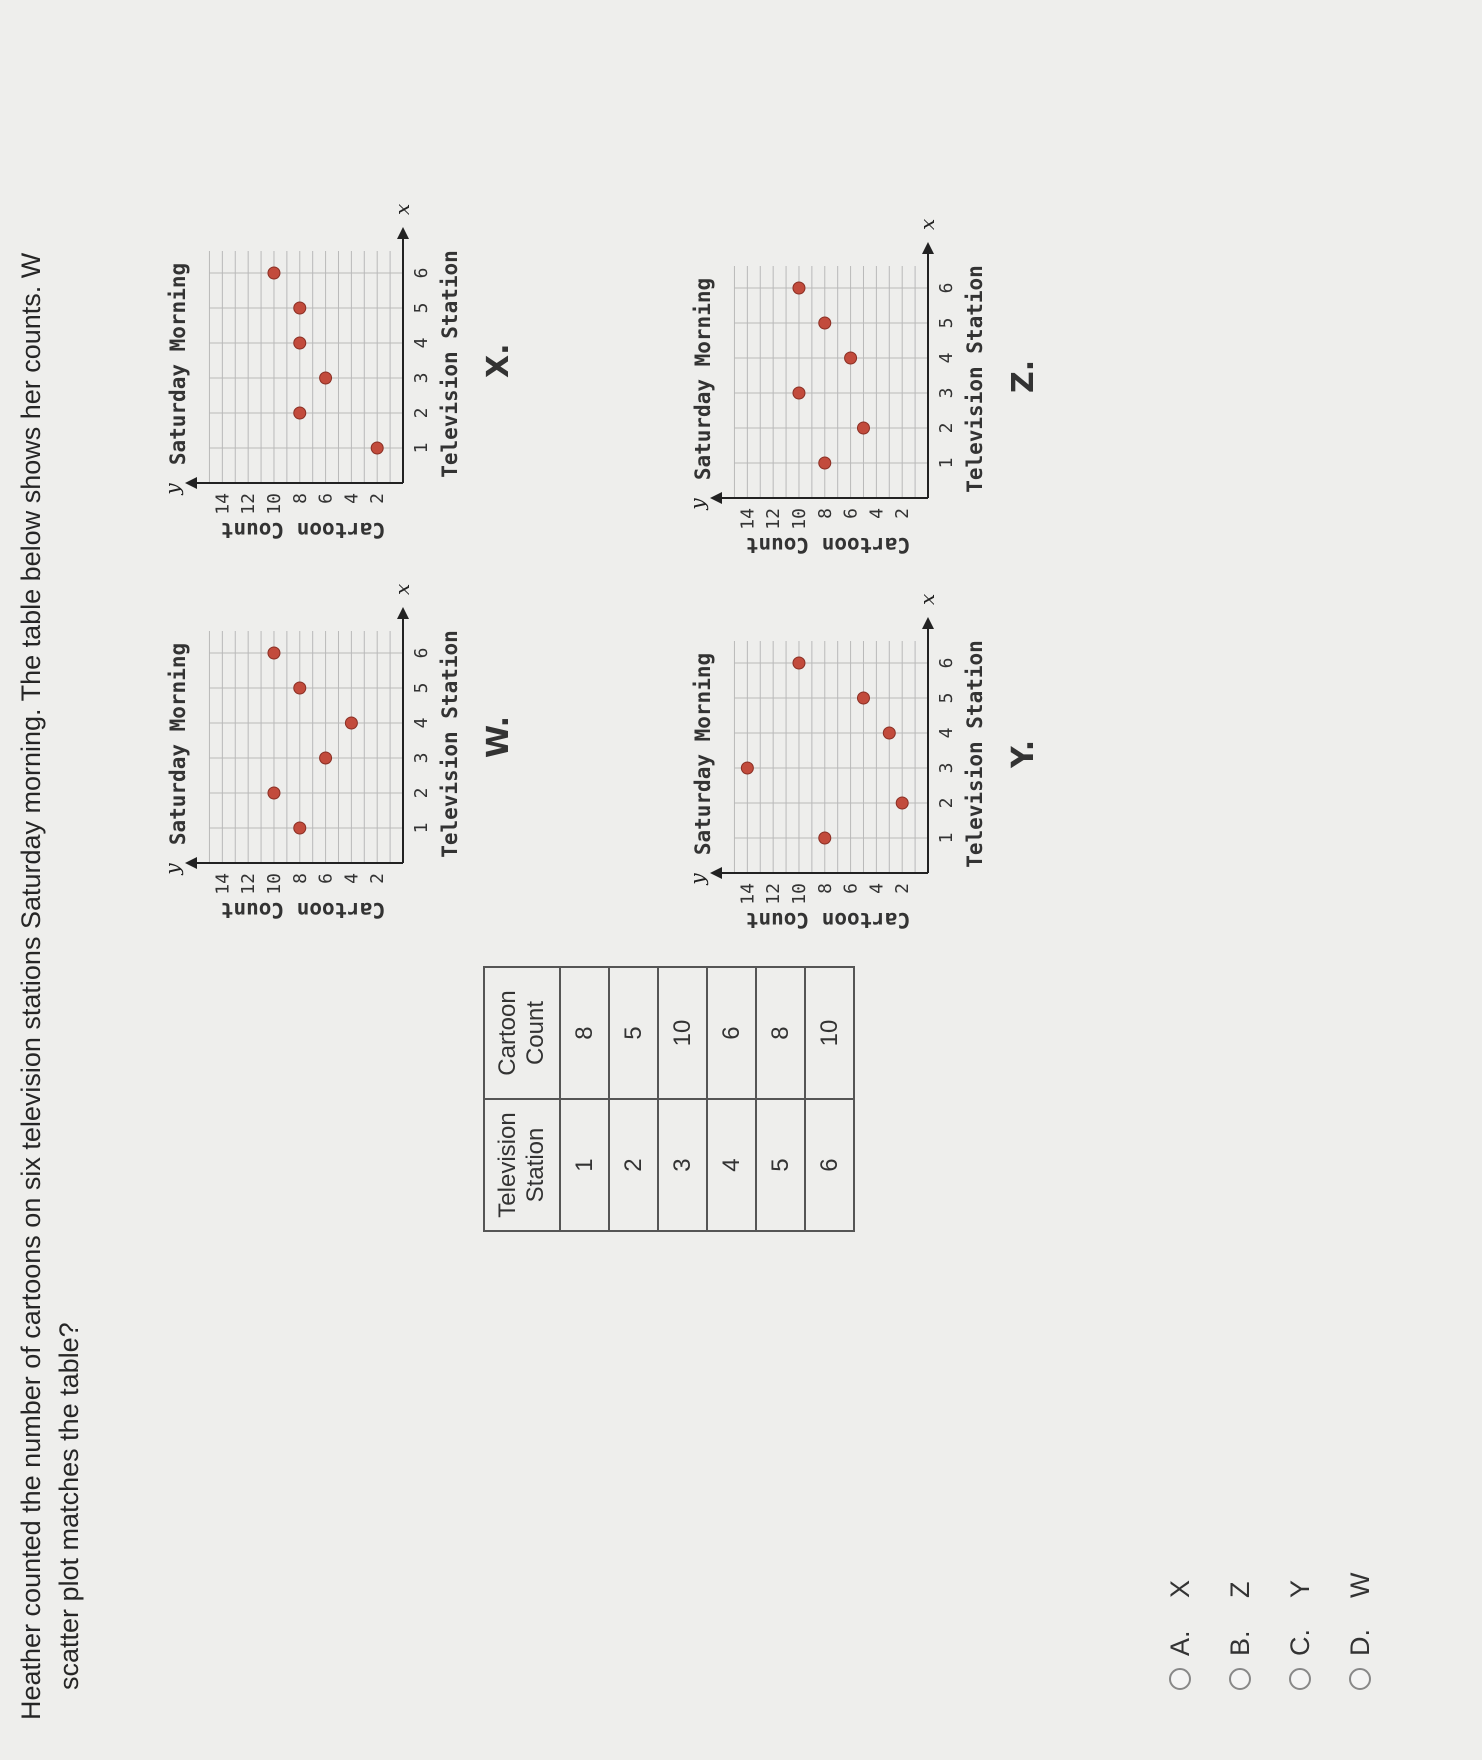 The image size is (1482, 1760). I want to click on plot-label: X., so click(498, 360).